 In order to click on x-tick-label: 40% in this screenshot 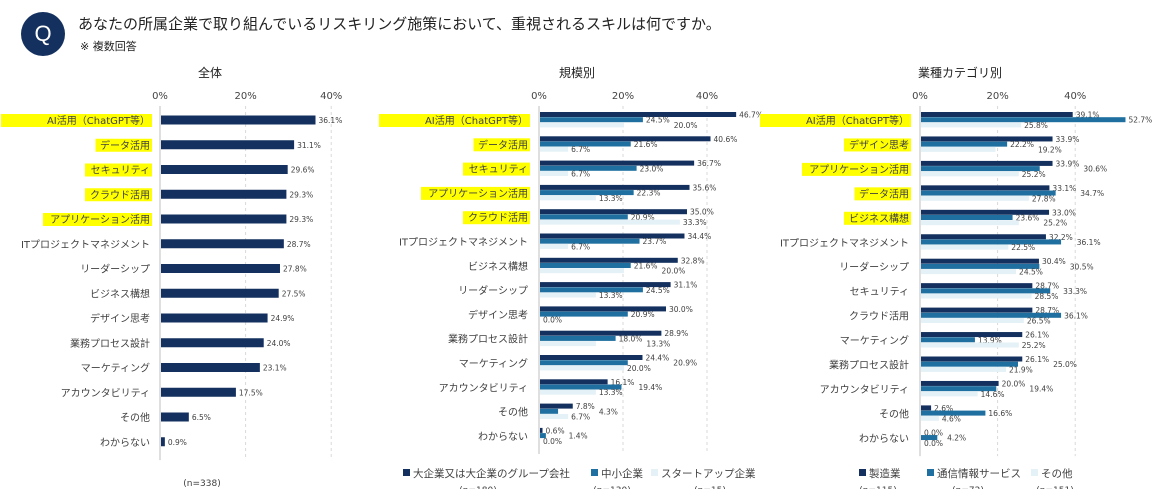, I will do `click(707, 96)`.